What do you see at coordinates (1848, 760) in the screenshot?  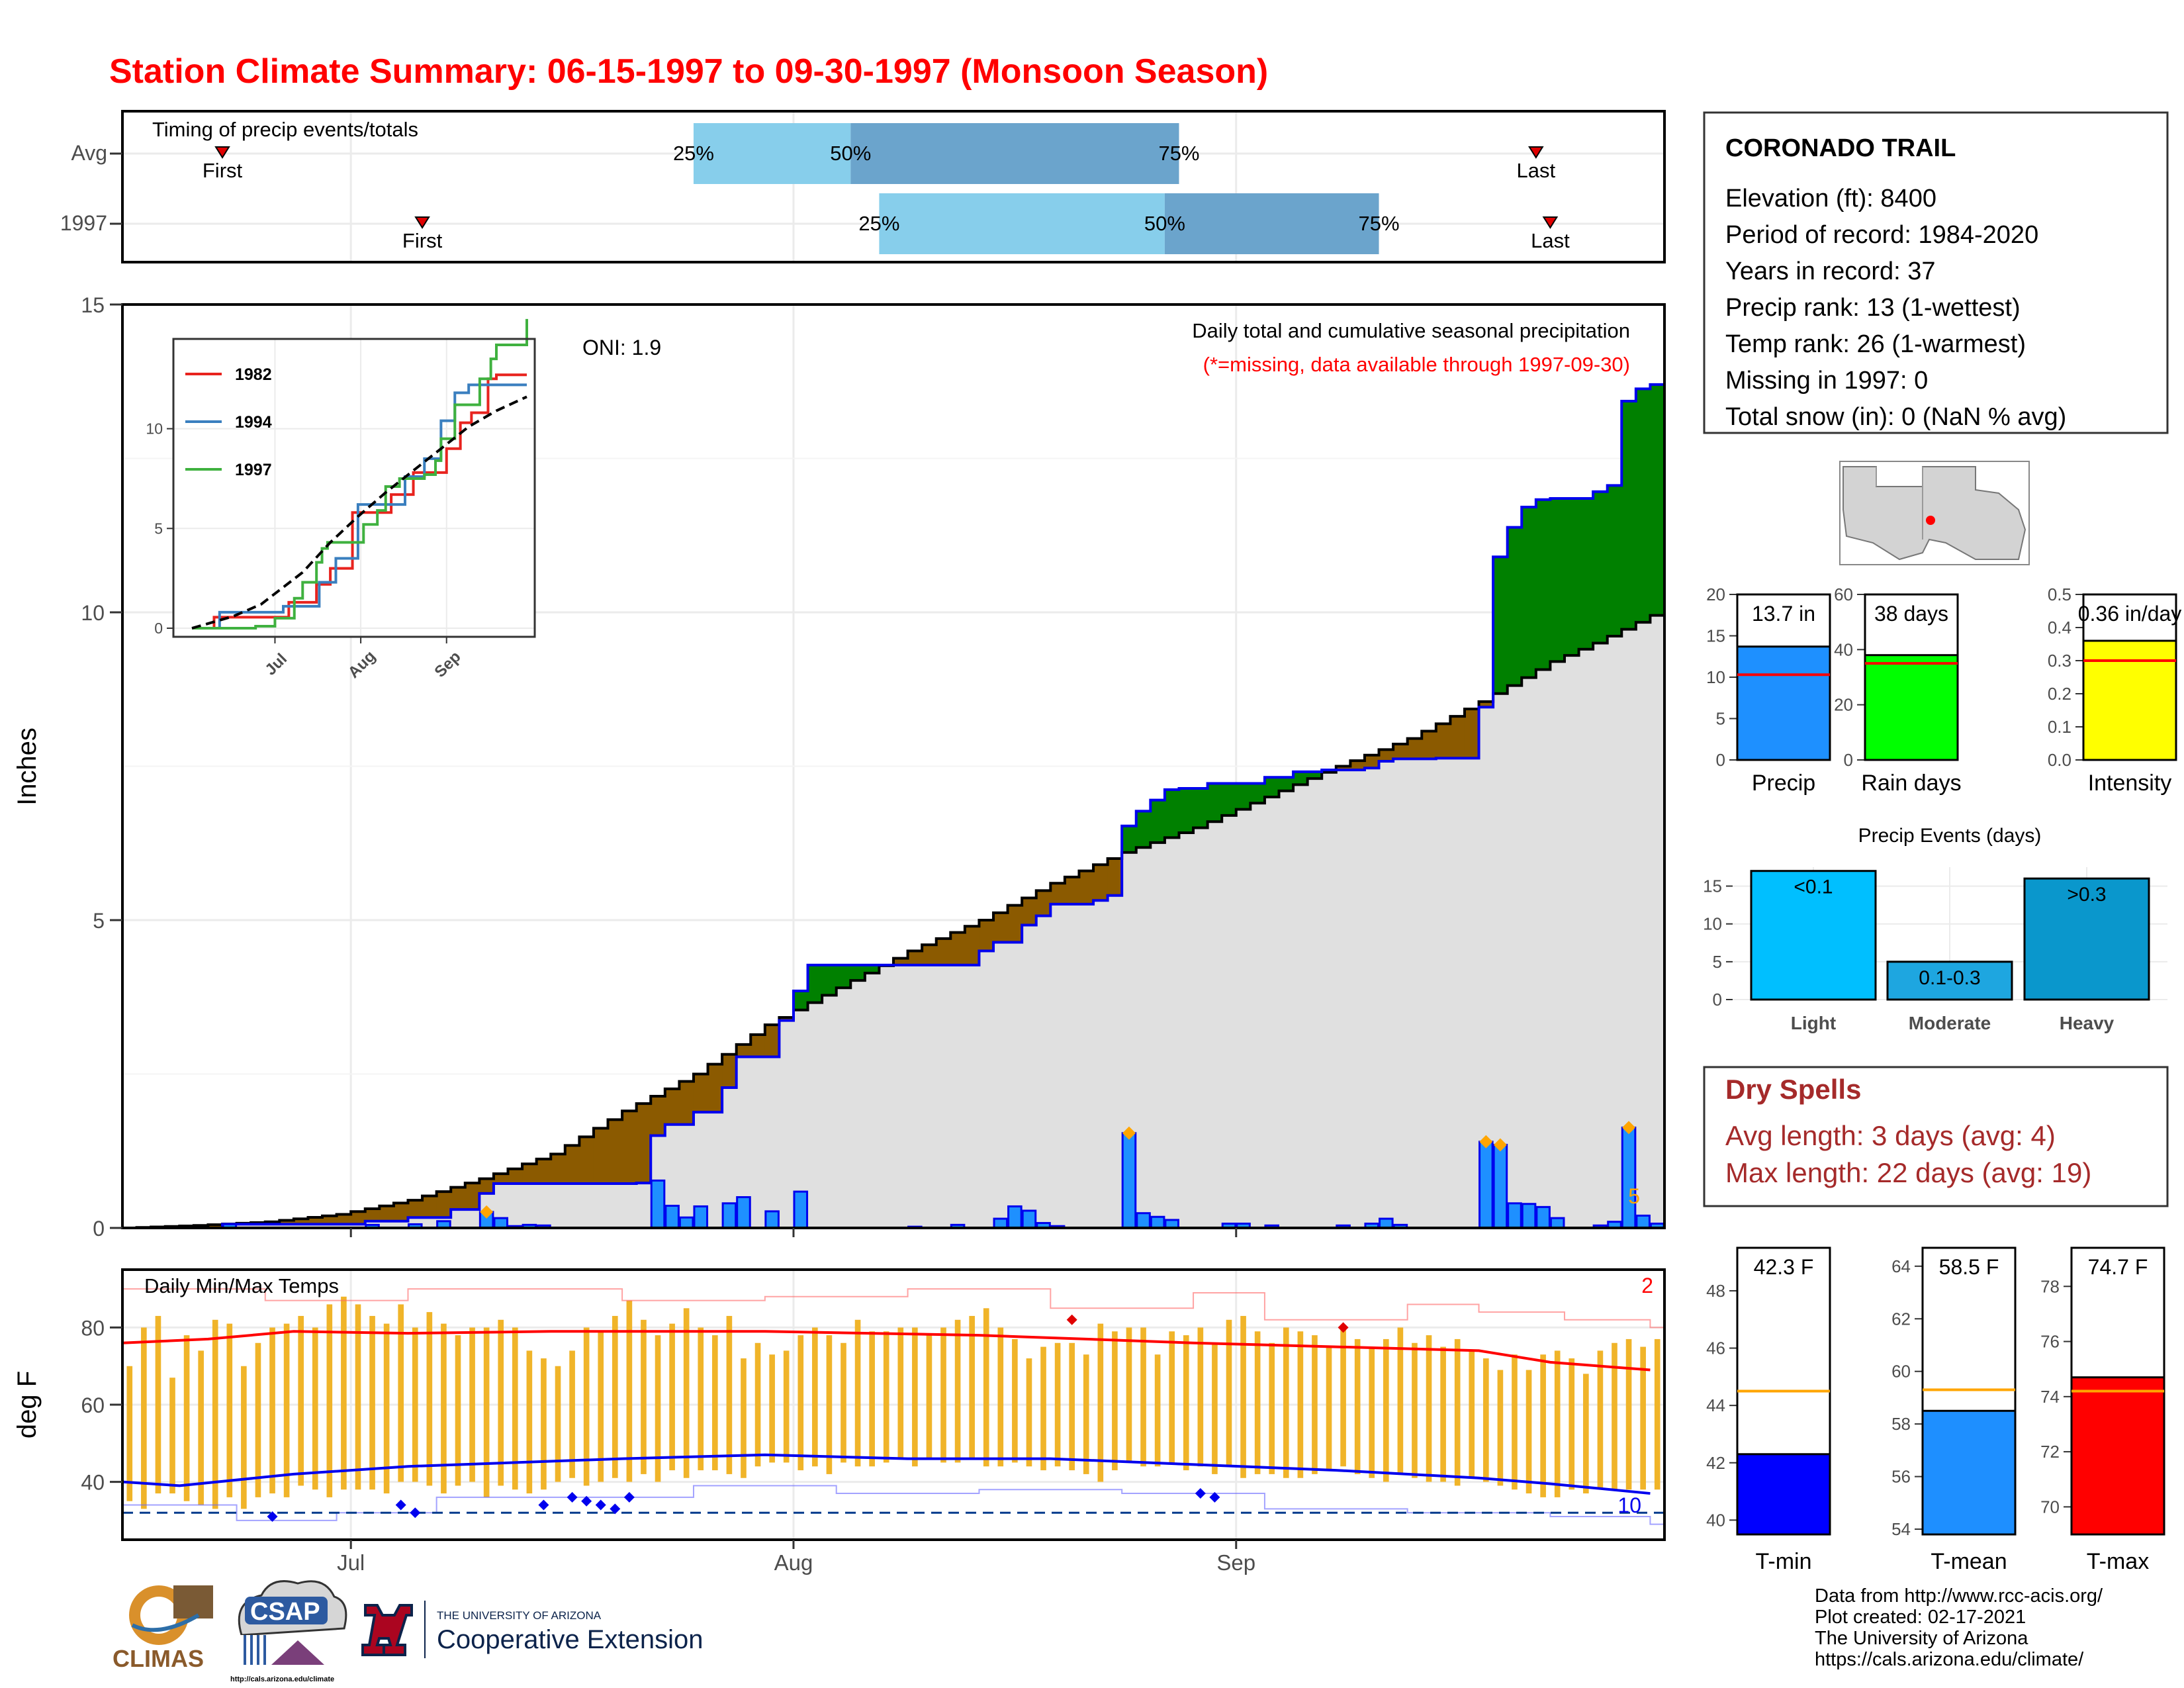 I see `small-y-tick: 0` at bounding box center [1848, 760].